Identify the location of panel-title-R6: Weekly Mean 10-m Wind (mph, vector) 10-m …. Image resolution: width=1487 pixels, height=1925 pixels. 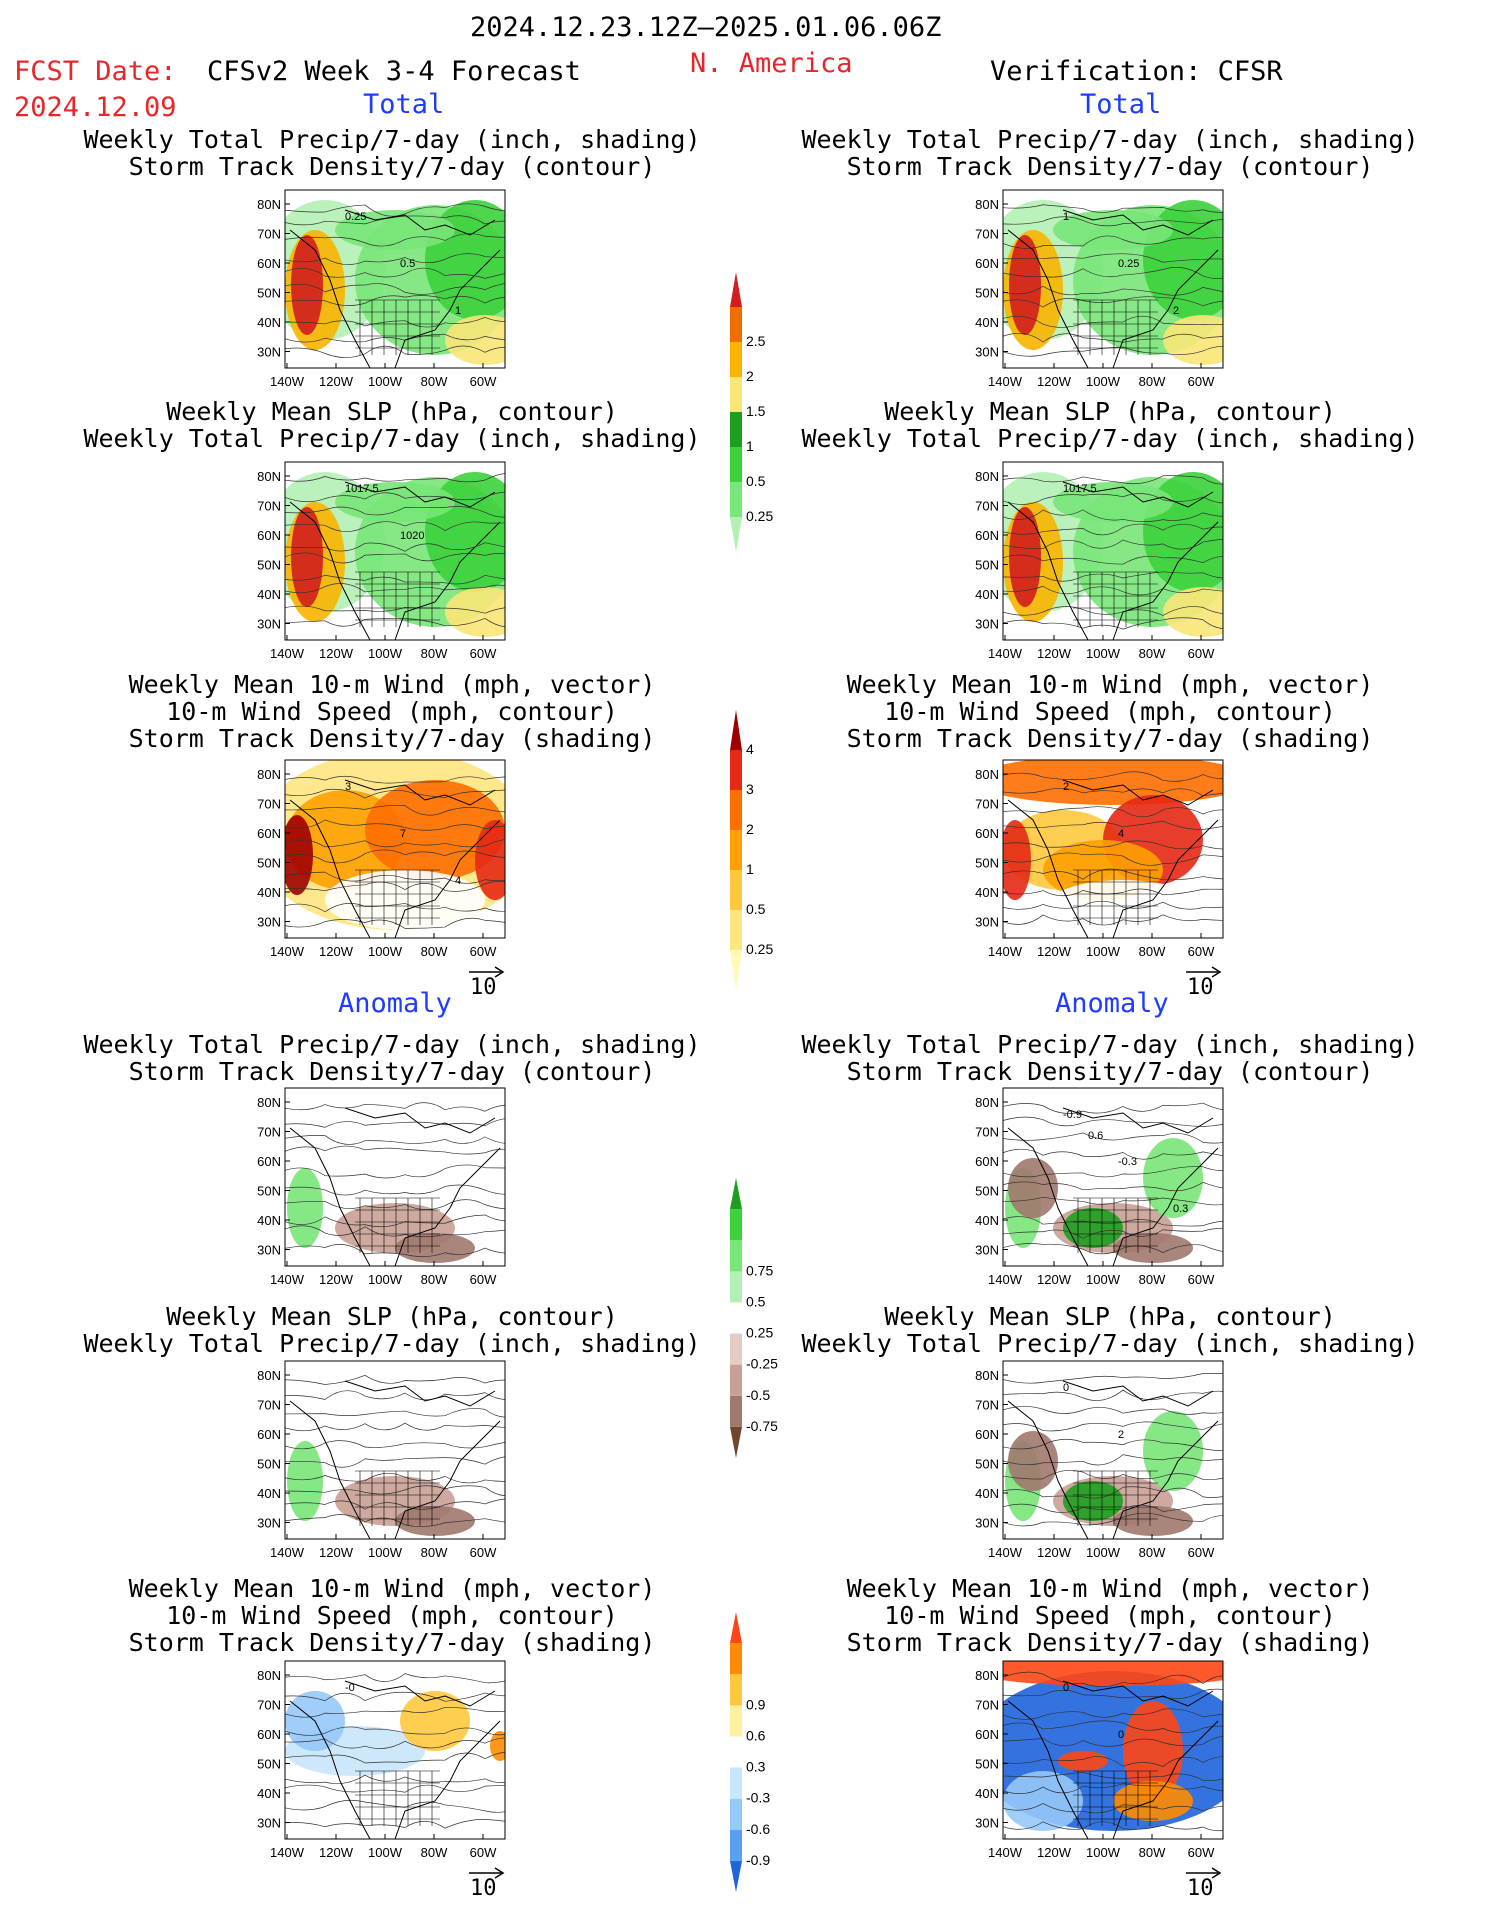
(1110, 1615).